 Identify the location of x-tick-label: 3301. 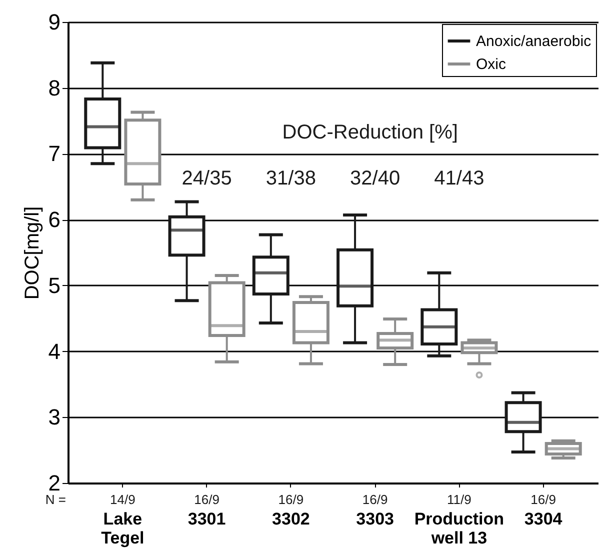
(207, 519).